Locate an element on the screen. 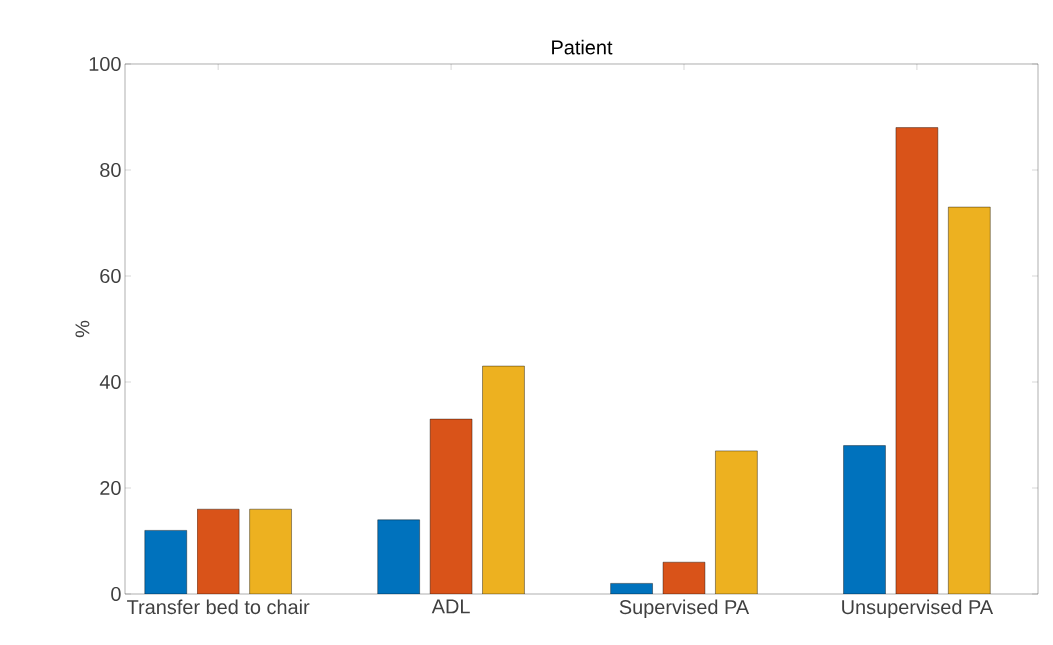  chart-title: Patient is located at coordinates (582, 47).